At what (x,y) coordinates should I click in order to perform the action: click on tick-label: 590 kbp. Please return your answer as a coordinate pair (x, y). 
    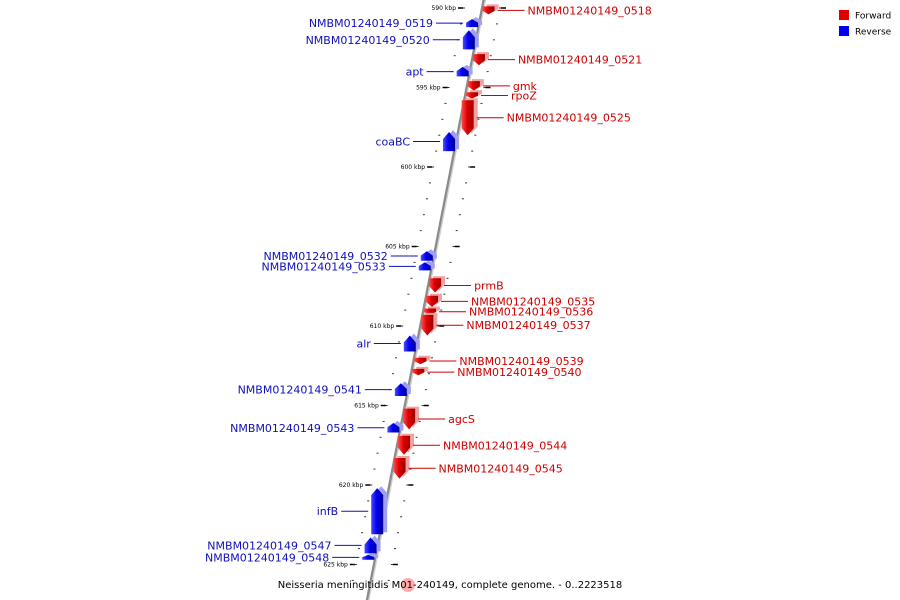
    Looking at the image, I should click on (444, 8).